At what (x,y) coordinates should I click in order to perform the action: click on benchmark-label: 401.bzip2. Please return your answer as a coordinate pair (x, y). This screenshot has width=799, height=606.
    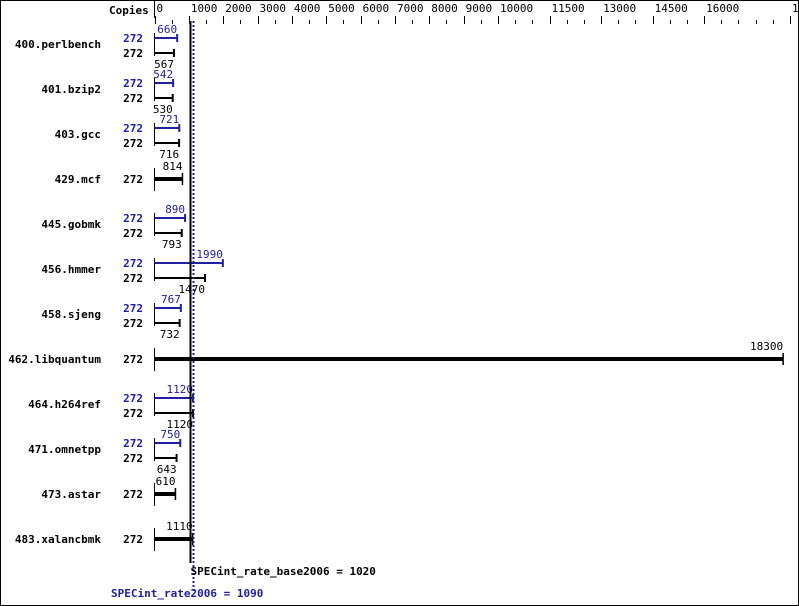
    Looking at the image, I should click on (71, 89).